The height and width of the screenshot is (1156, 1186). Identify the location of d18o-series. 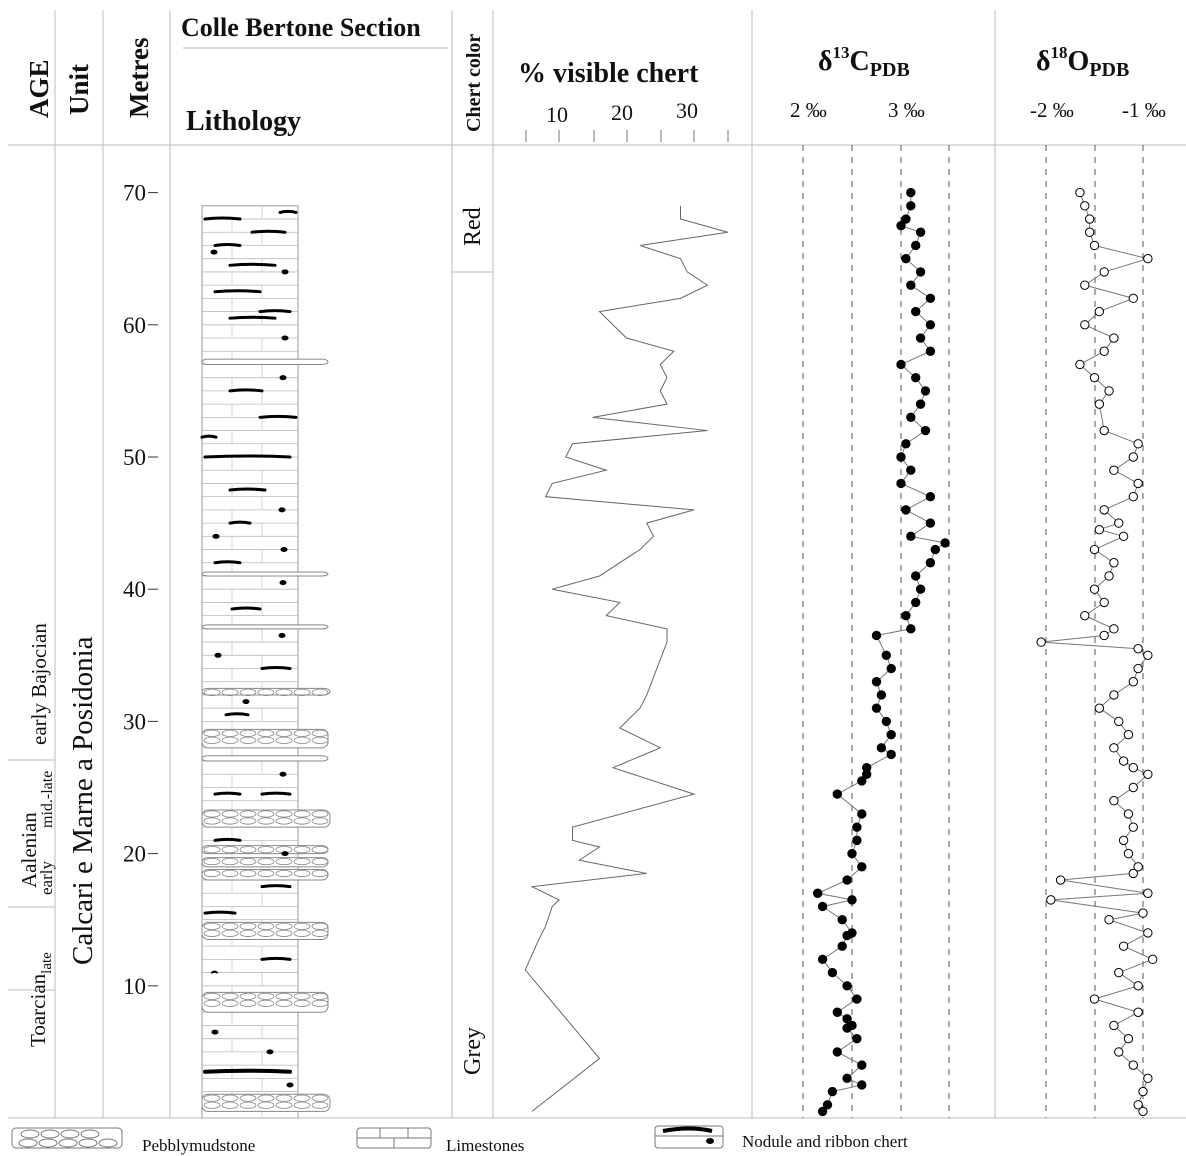
(1097, 652).